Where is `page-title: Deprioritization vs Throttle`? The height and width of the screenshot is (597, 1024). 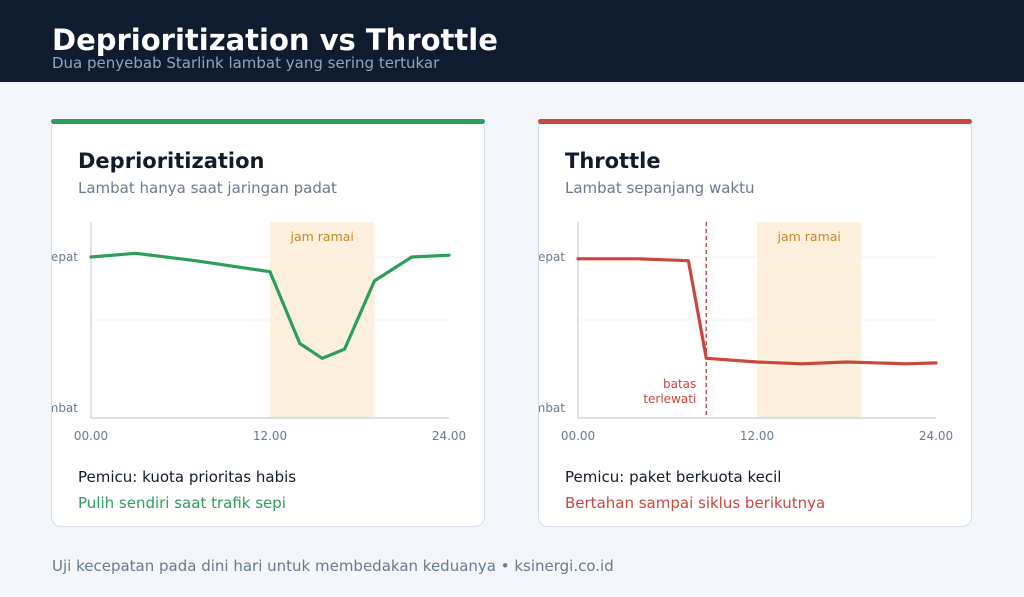
page-title: Deprioritization vs Throttle is located at coordinates (275, 40).